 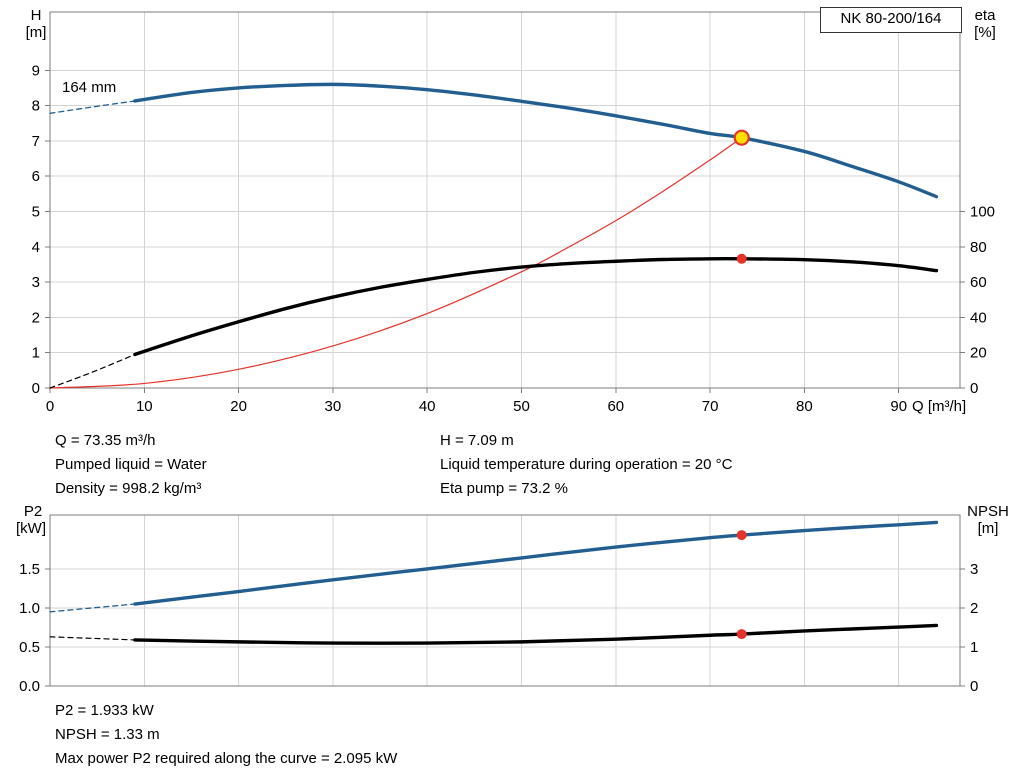 What do you see at coordinates (107, 734) in the screenshot?
I see `npsh-value-label: NPSH = 1.33 m` at bounding box center [107, 734].